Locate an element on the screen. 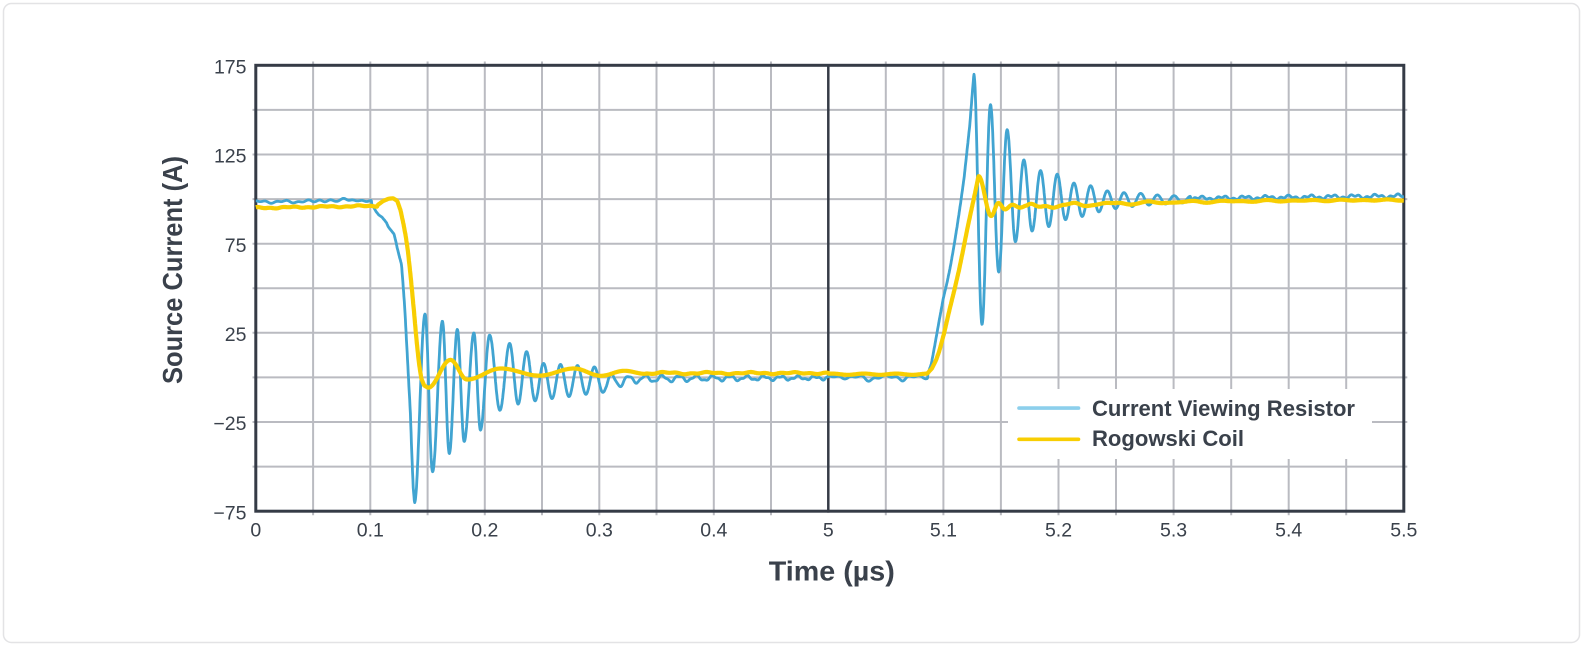  svg-text: 0.3 is located at coordinates (599, 531).